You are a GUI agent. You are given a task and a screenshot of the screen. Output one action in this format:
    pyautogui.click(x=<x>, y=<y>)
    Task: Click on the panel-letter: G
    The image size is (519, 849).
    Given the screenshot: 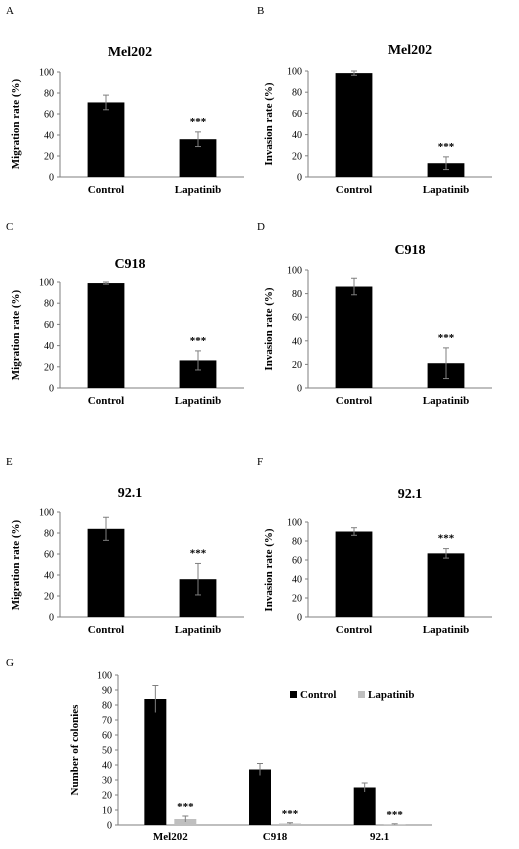 What is the action you would take?
    pyautogui.click(x=10, y=663)
    